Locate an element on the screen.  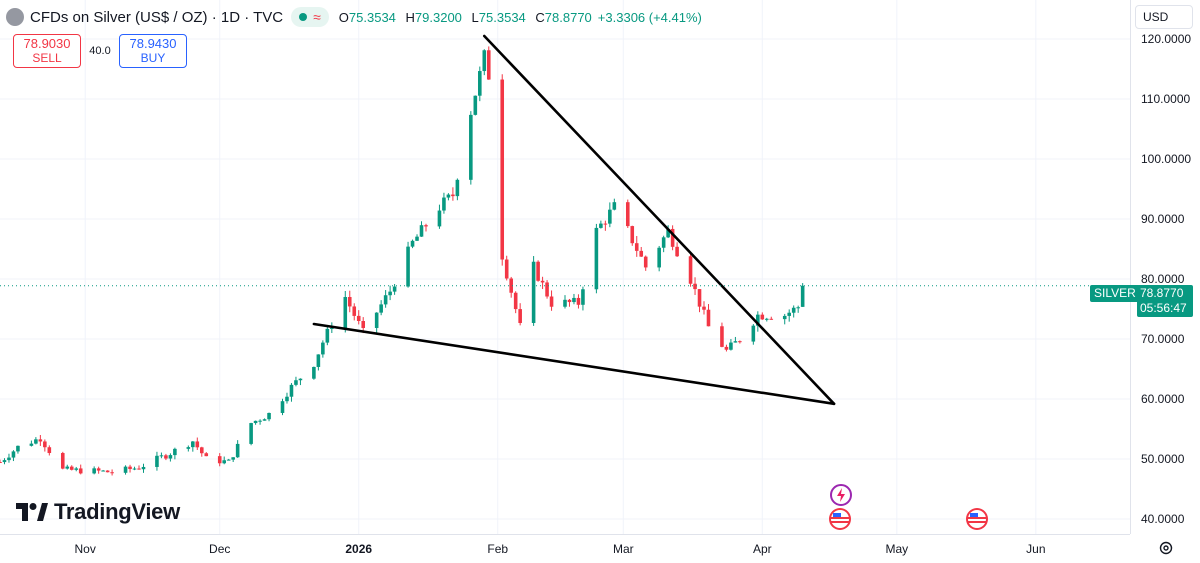
status-dot-icon is located at coordinates (303, 17).